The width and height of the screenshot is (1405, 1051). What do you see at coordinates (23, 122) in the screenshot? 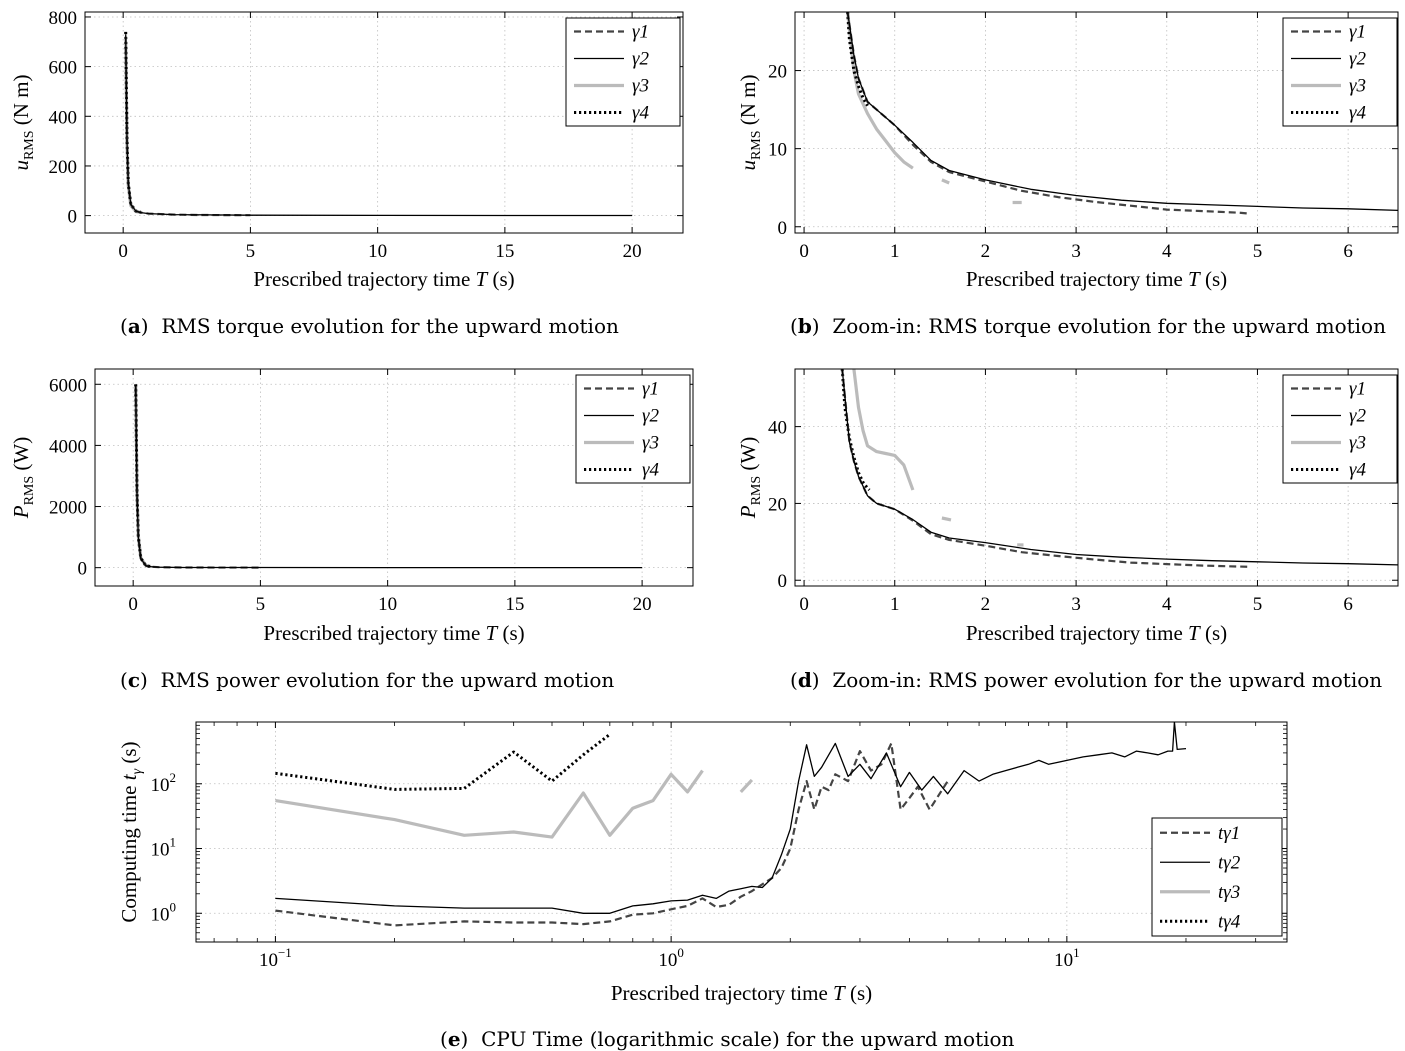
I see `y-axis-label: uRMS (N m)` at bounding box center [23, 122].